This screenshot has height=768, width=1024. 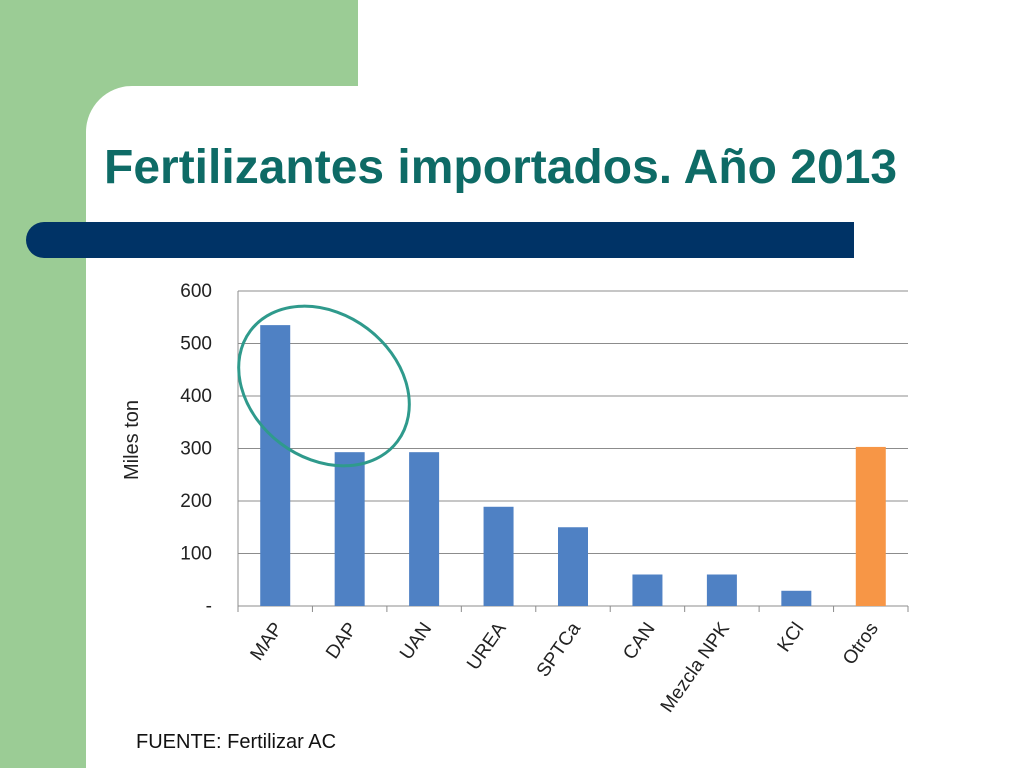 What do you see at coordinates (695, 668) in the screenshot?
I see `x-tick-label: Mezcla NPK` at bounding box center [695, 668].